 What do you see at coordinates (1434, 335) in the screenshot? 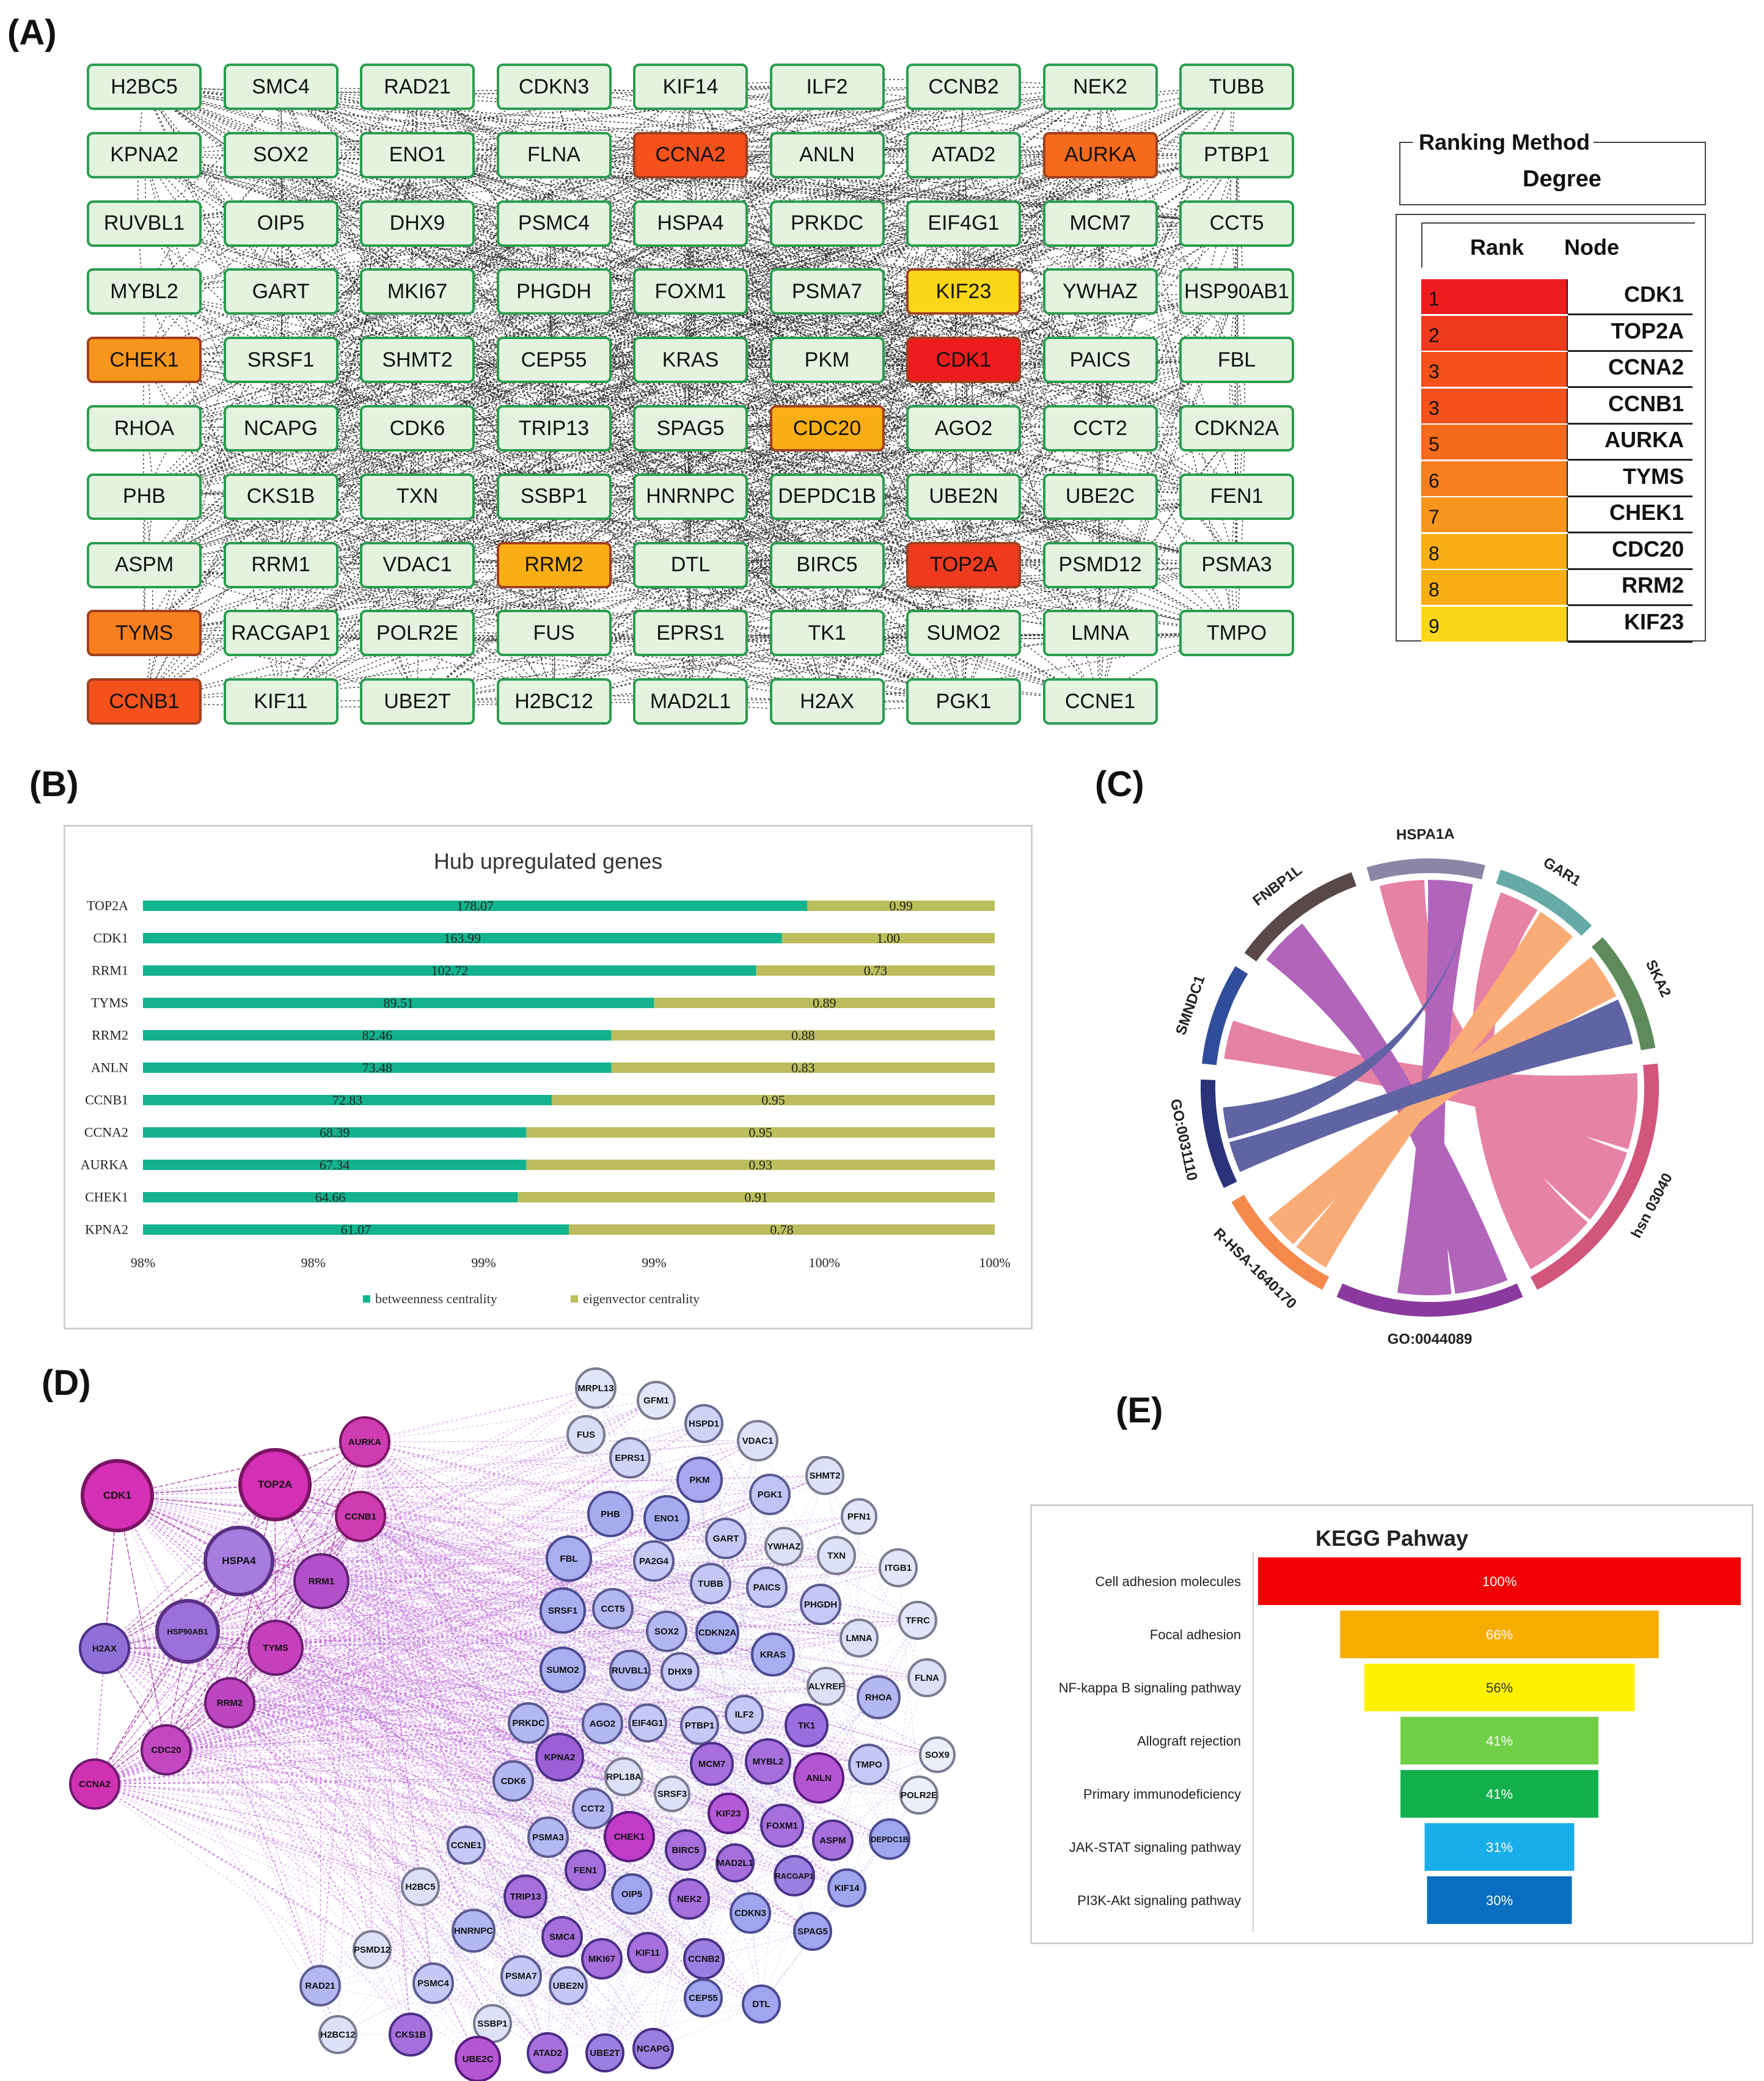
I see `rank-value: 2` at bounding box center [1434, 335].